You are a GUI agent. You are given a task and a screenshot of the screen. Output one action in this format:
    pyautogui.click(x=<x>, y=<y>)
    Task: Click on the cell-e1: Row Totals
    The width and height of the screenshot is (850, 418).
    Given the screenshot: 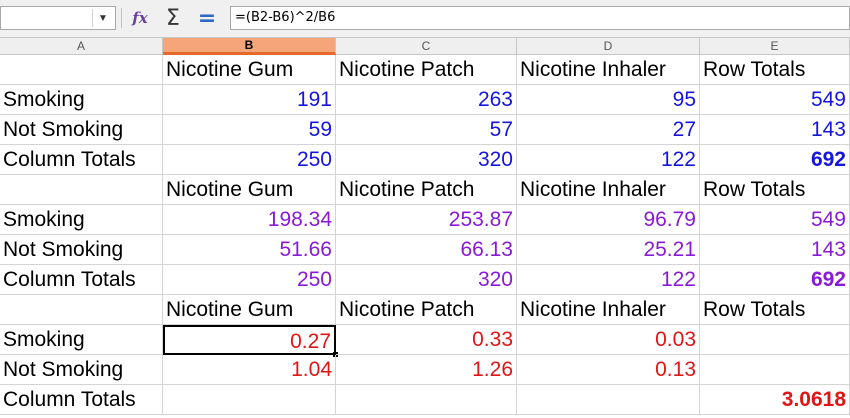 What is the action you would take?
    pyautogui.click(x=775, y=70)
    